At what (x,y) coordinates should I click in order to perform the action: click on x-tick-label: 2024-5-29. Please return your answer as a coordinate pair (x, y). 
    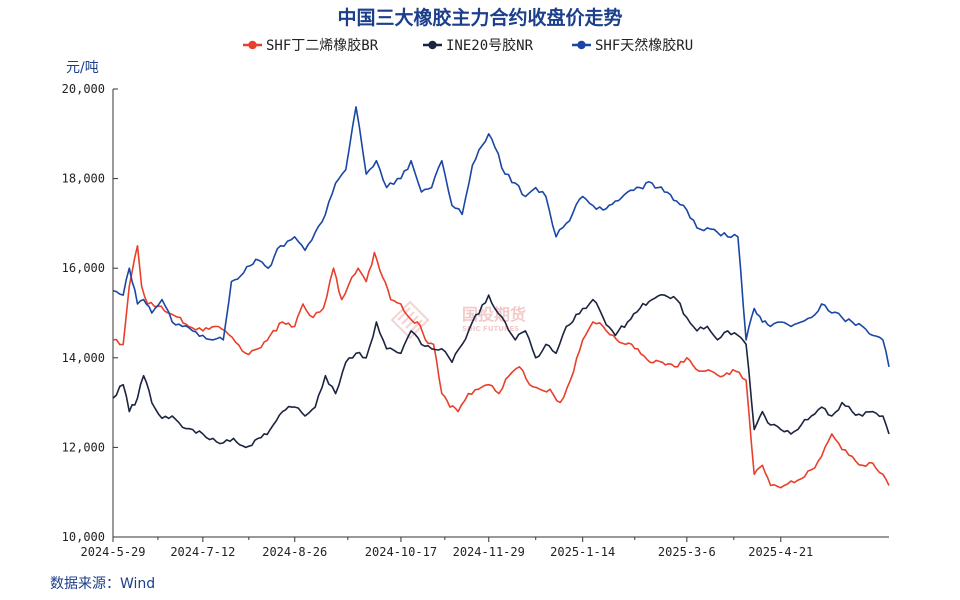
    Looking at the image, I should click on (112, 552).